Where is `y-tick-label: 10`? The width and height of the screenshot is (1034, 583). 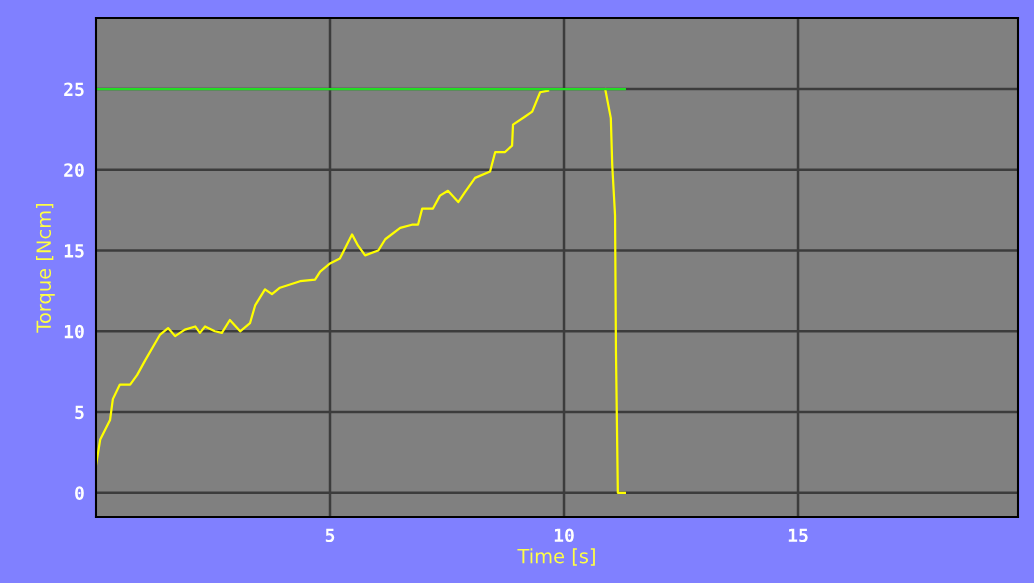
y-tick-label: 10 is located at coordinates (74, 331).